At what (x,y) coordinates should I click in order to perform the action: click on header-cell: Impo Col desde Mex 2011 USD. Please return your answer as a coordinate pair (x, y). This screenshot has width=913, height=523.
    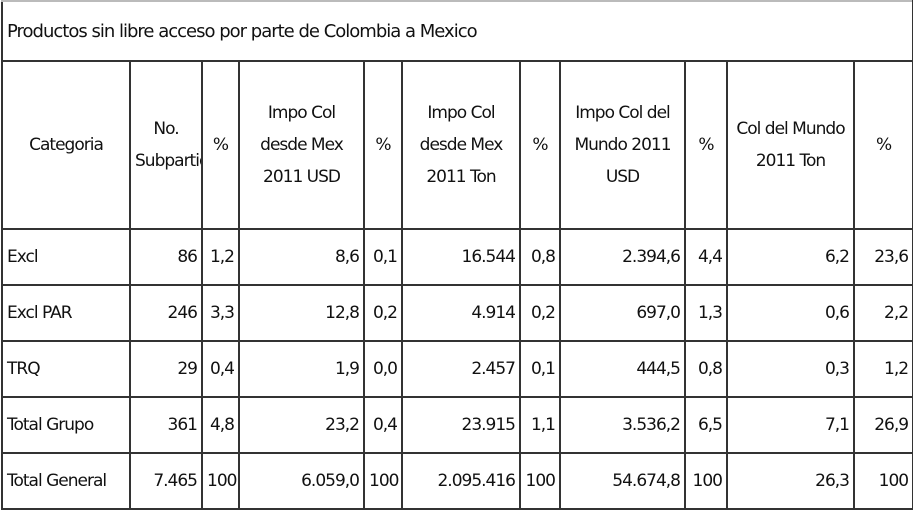
    Looking at the image, I should click on (301, 145).